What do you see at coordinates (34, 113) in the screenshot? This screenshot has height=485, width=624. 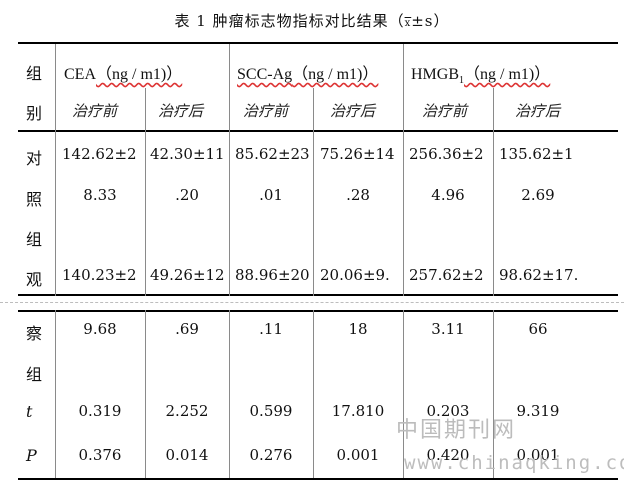 I see `group-char: 别` at bounding box center [34, 113].